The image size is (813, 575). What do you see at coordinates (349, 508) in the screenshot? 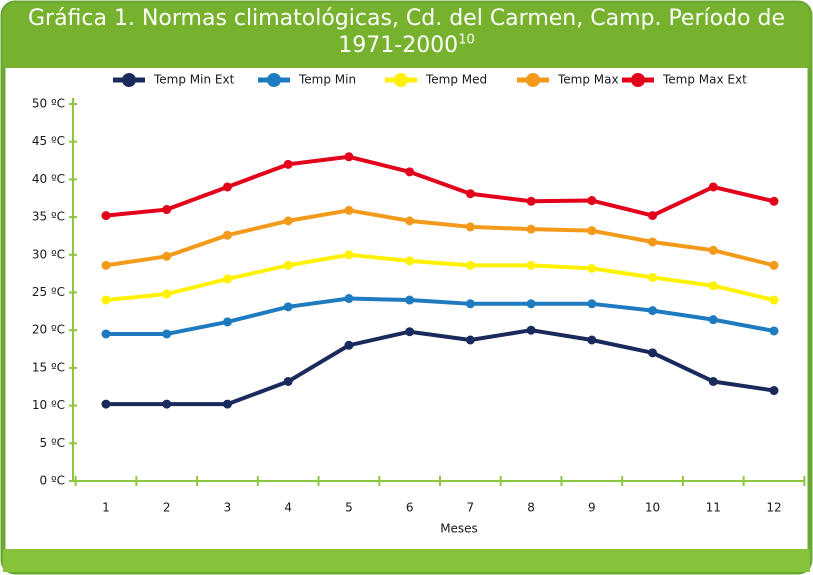
I see `x-tick-label: 5` at bounding box center [349, 508].